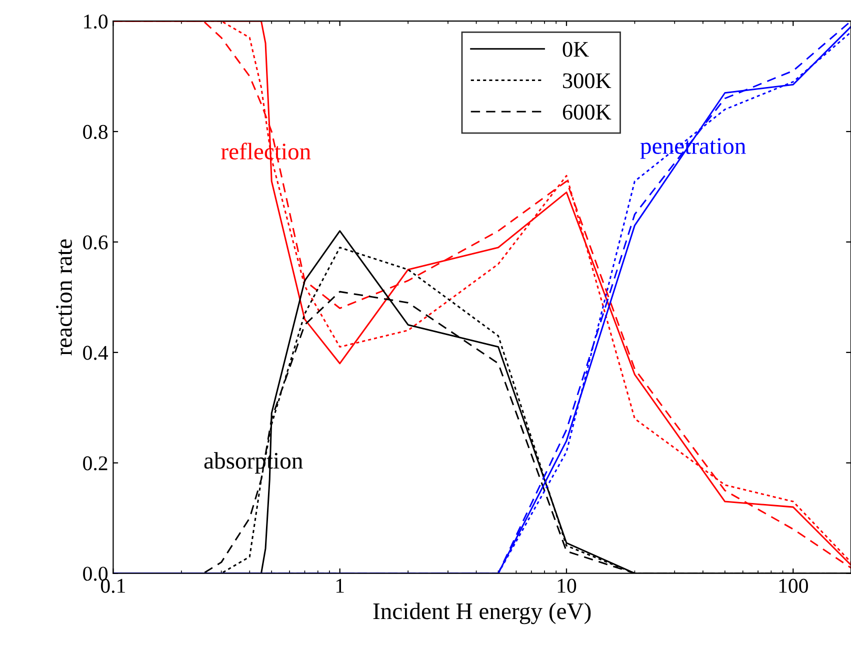  I want to click on legend-label: 600K, so click(587, 112).